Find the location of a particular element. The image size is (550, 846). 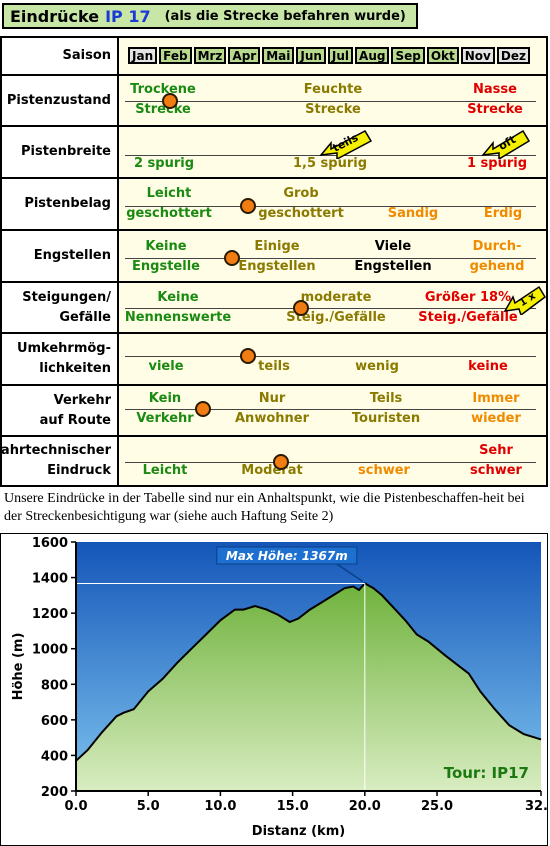

saison-label: Saison is located at coordinates (86, 55).